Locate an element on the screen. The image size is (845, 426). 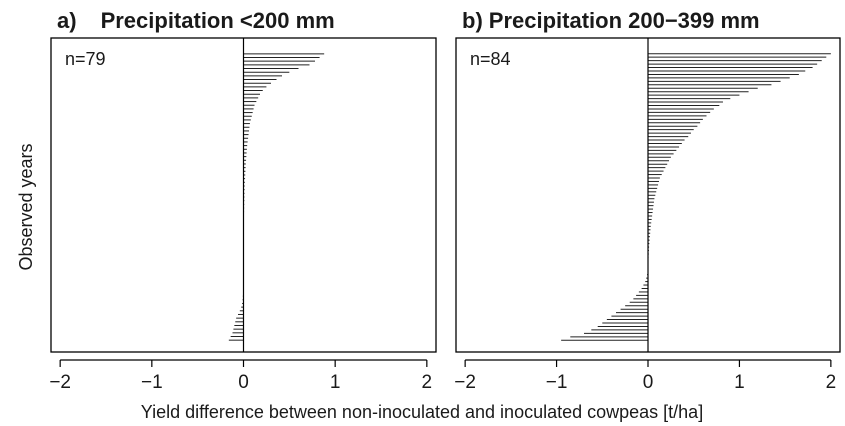
panel-a-x-tick-label: 0 is located at coordinates (243, 382).